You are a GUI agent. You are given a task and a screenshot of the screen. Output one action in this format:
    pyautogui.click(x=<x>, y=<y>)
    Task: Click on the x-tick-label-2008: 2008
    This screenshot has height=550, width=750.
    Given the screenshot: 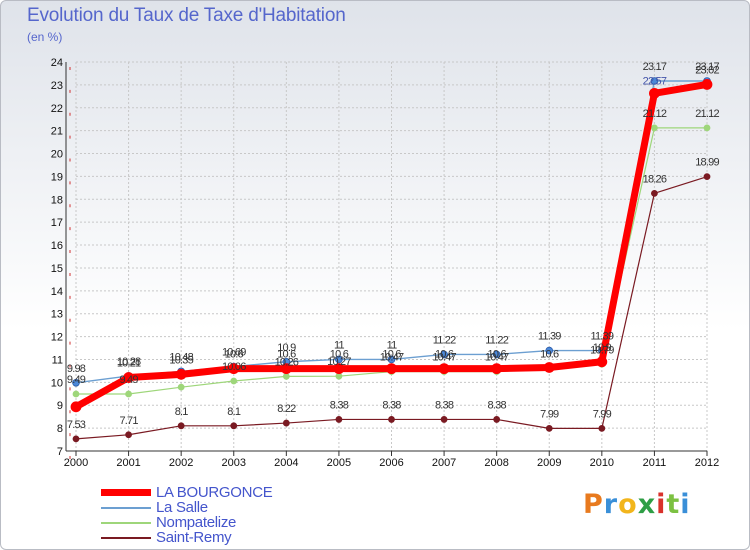 What is the action you would take?
    pyautogui.click(x=496, y=463)
    